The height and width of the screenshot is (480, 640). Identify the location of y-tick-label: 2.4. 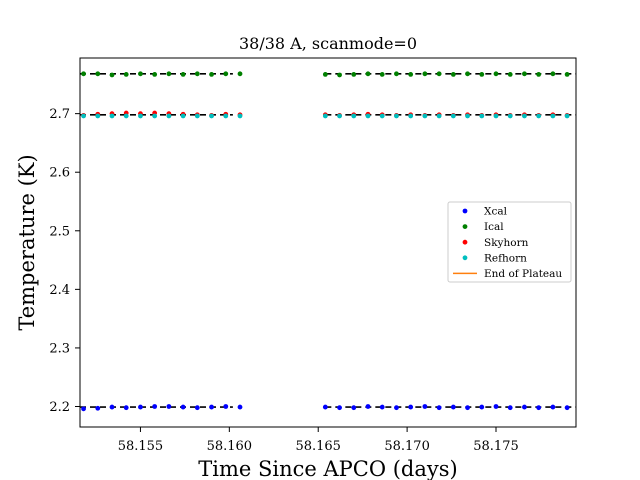
(59, 290).